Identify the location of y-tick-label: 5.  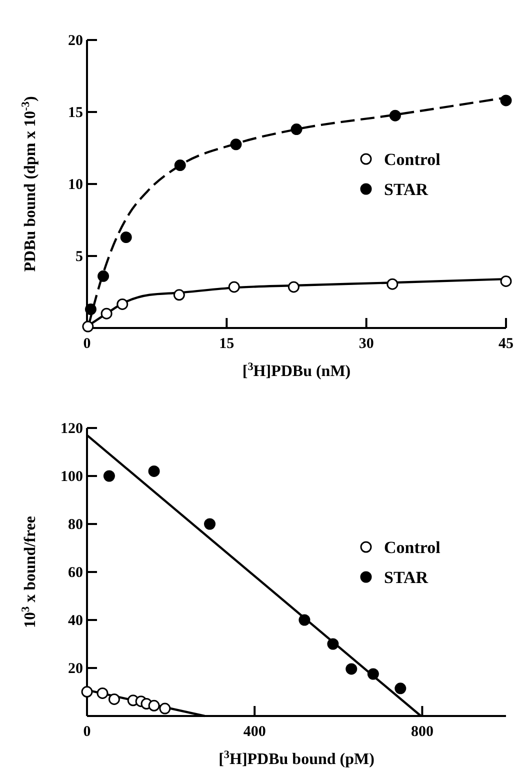
(79, 257).